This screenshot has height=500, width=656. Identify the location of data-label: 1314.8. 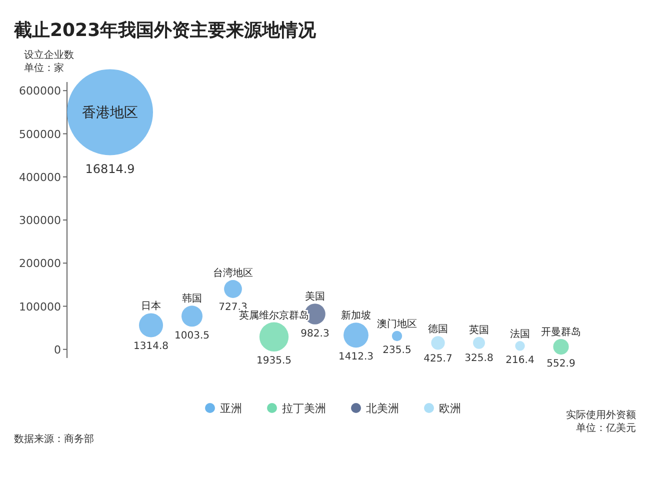
(151, 346).